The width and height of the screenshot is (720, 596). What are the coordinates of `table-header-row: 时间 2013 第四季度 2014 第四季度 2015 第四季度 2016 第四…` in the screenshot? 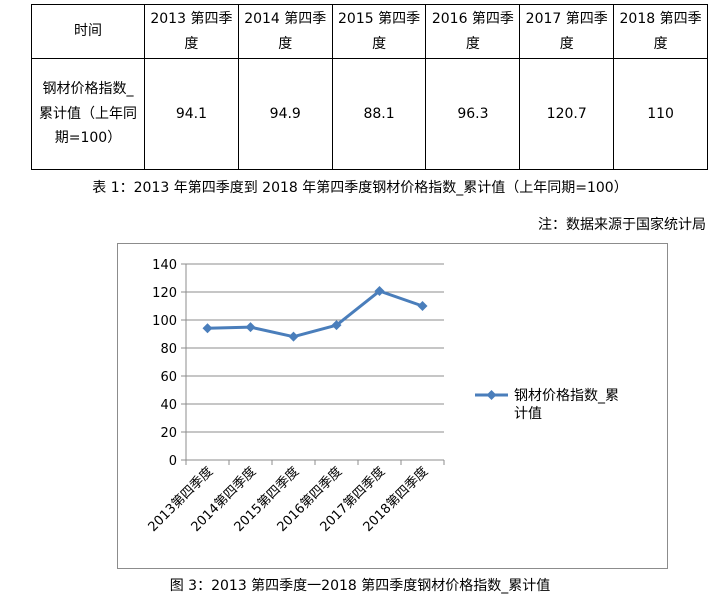 It's located at (369, 31).